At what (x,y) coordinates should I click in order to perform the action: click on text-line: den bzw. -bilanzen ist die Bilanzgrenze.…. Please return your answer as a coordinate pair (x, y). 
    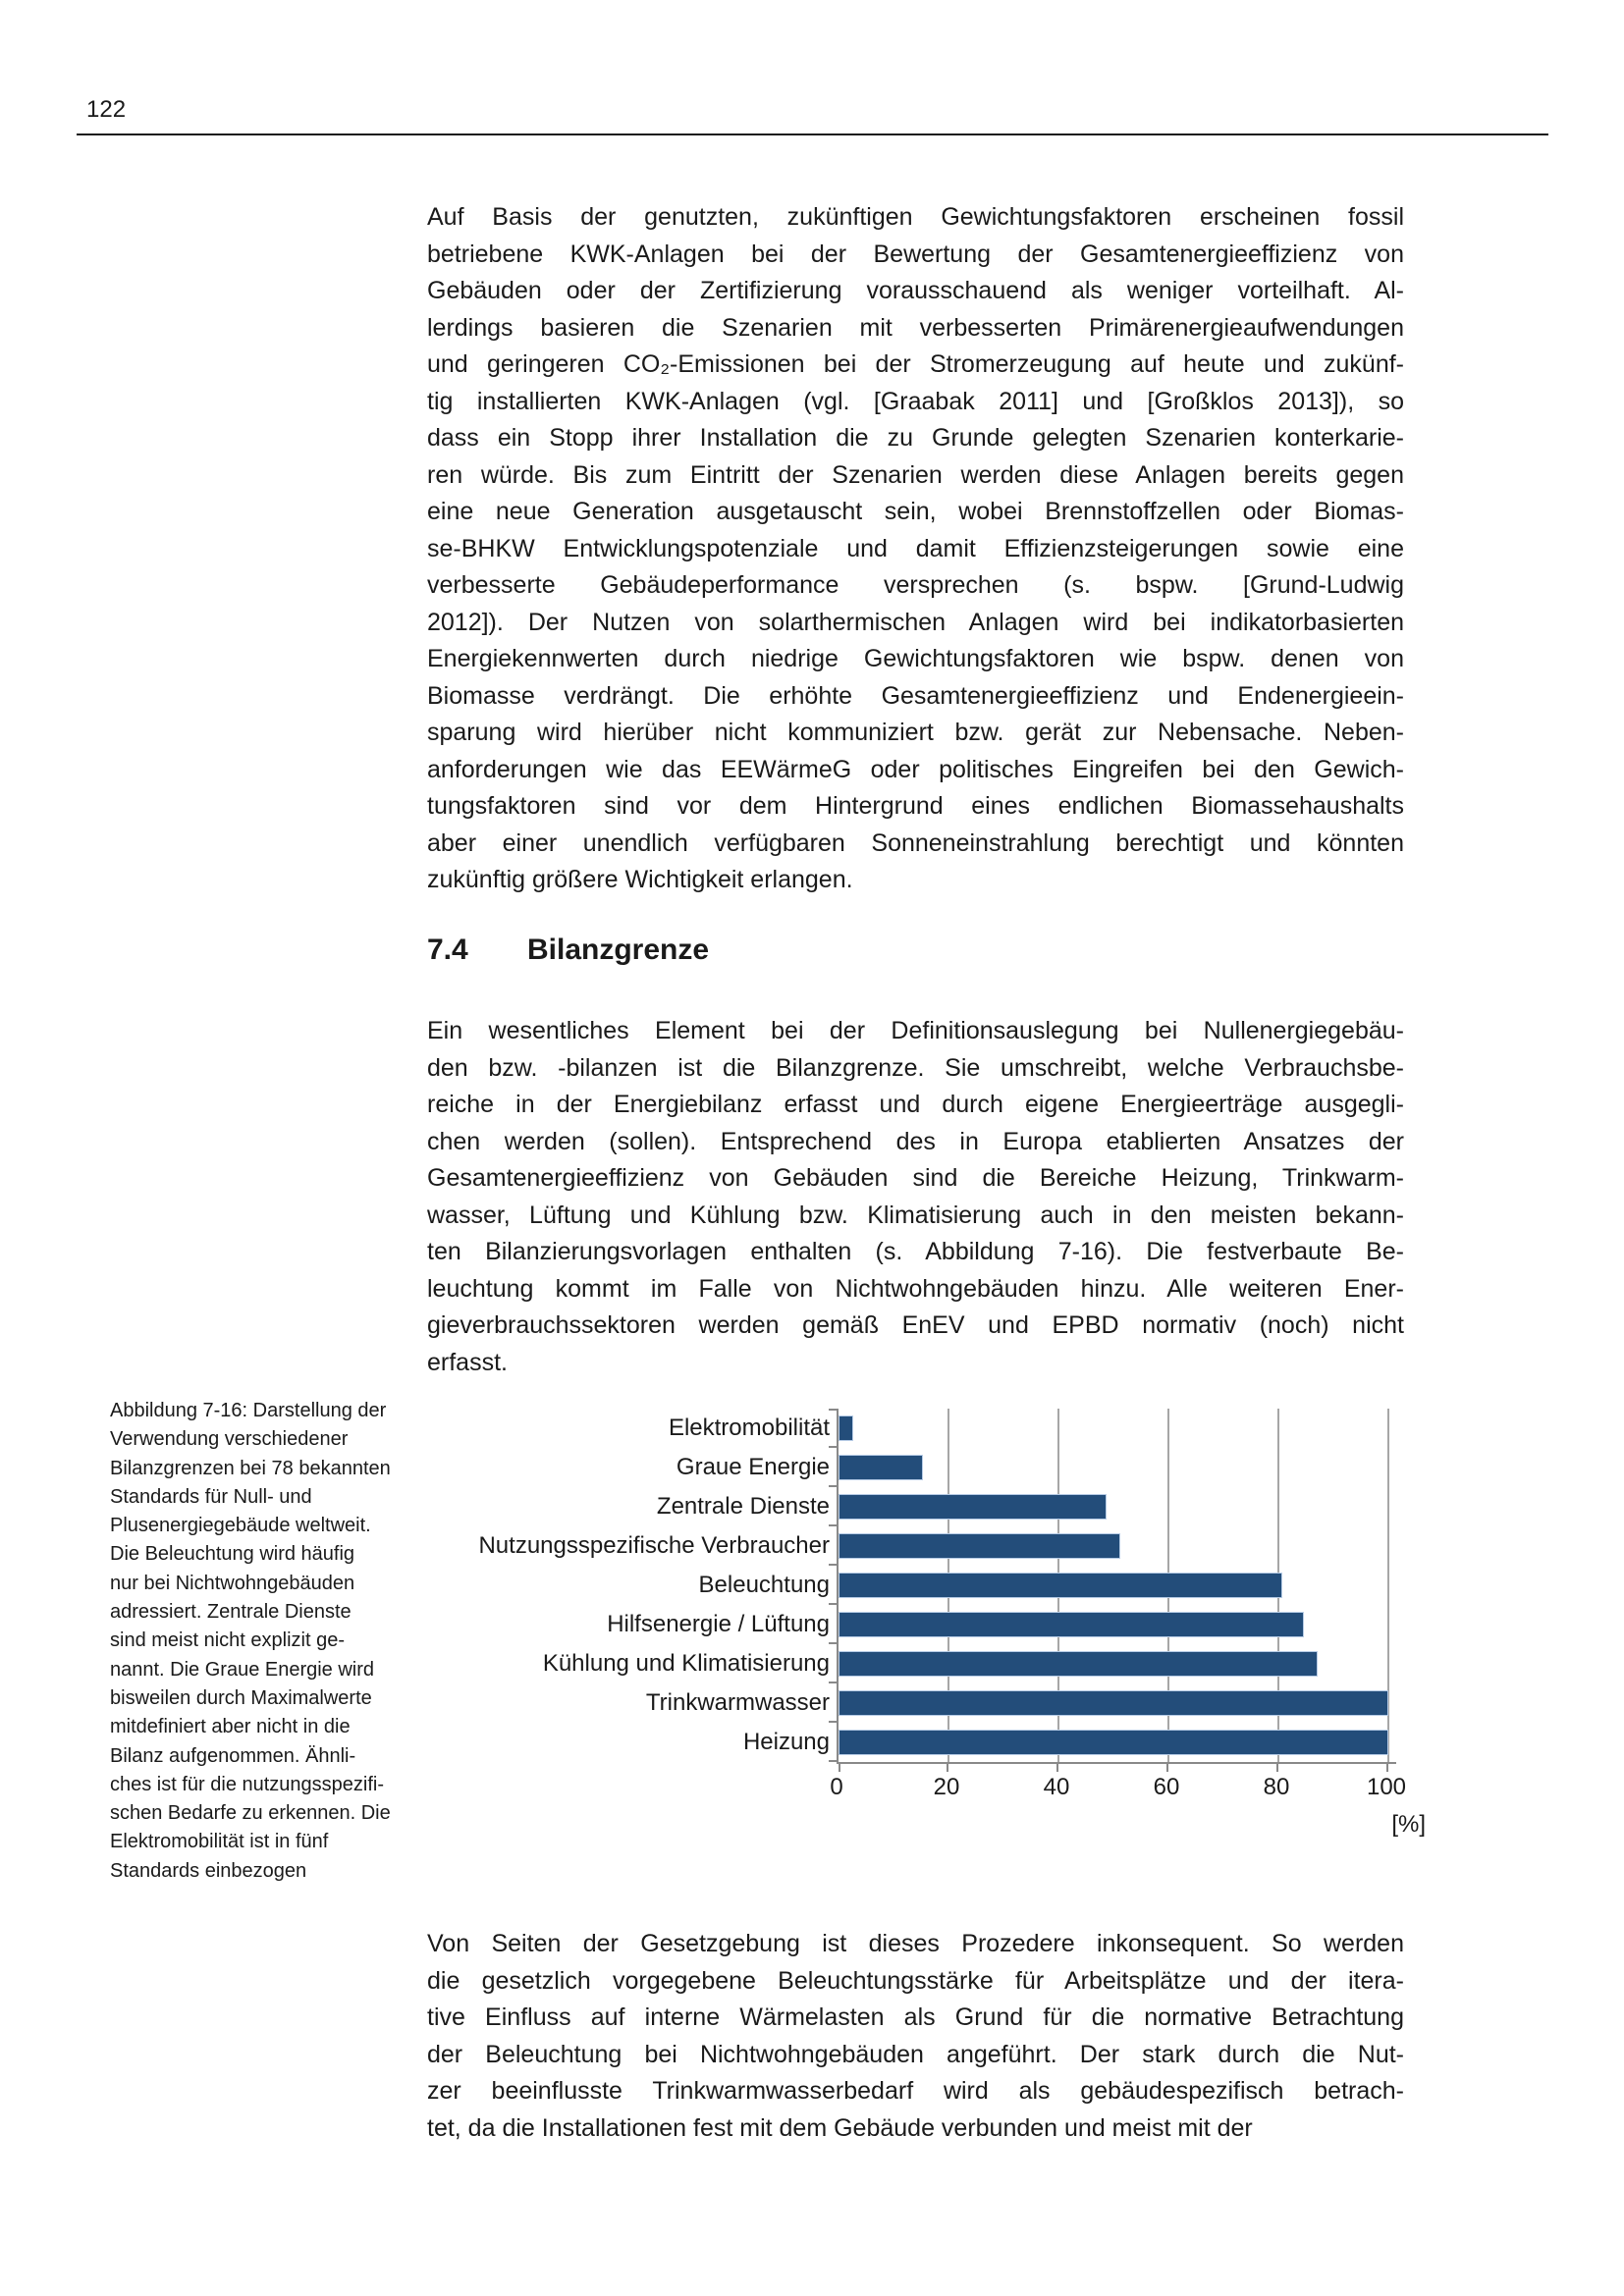
    Looking at the image, I should click on (915, 1068).